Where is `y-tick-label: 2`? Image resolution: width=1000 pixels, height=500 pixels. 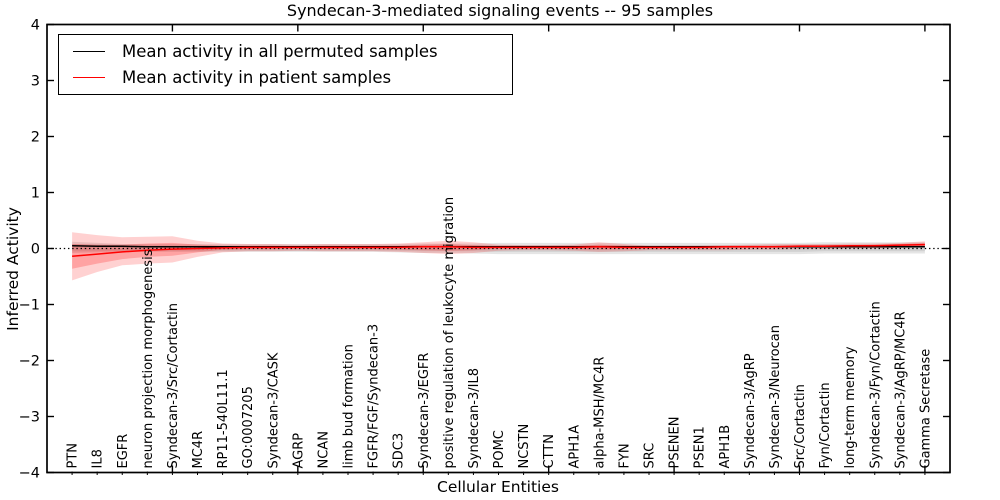
y-tick-label: 2 is located at coordinates (35, 138).